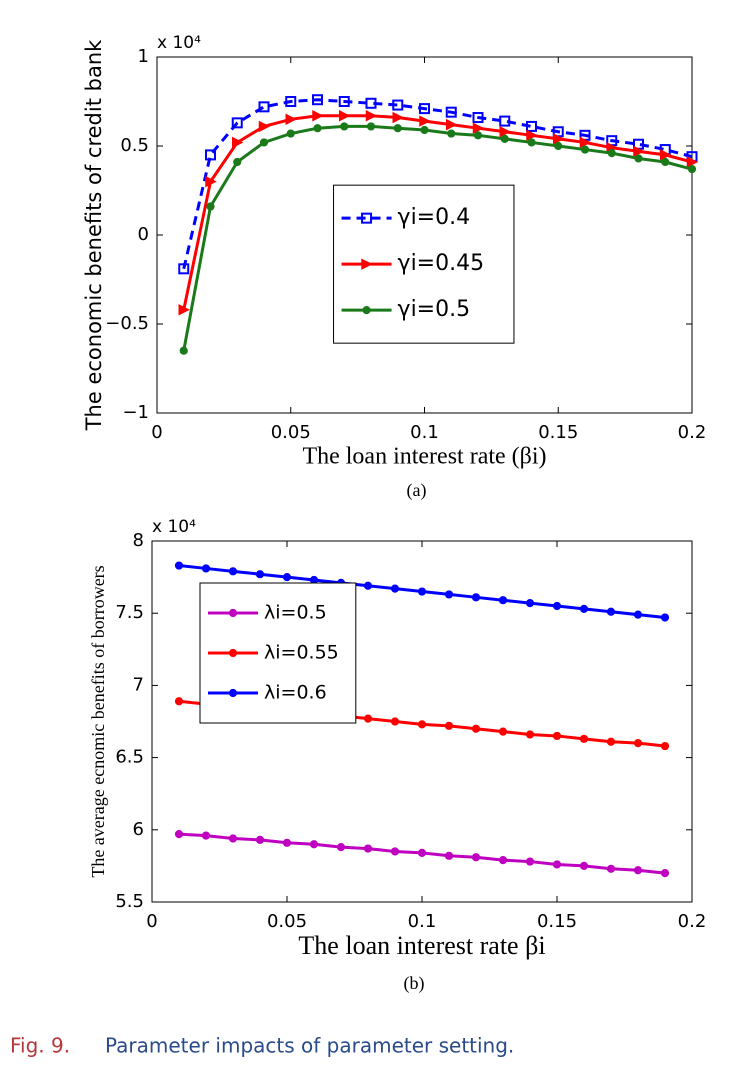  Describe the element at coordinates (135, 412) in the screenshot. I see `y-tick-label: −1` at that location.